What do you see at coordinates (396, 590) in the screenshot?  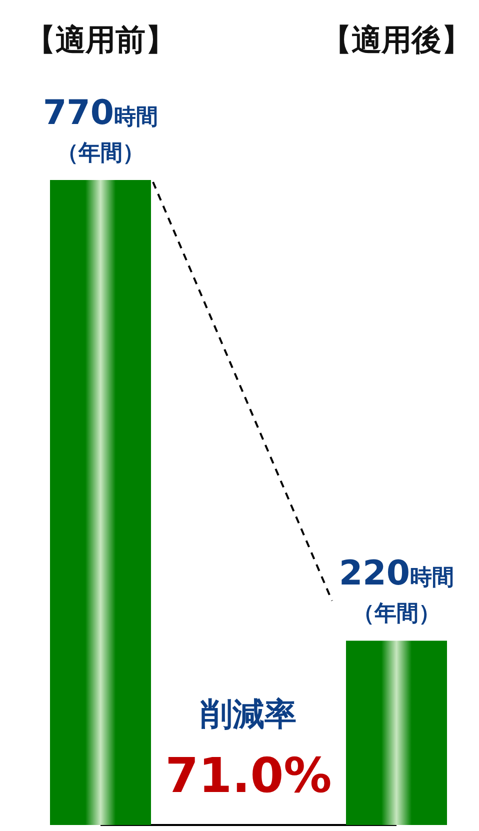 I see `data-label: 220時間（年間）` at bounding box center [396, 590].